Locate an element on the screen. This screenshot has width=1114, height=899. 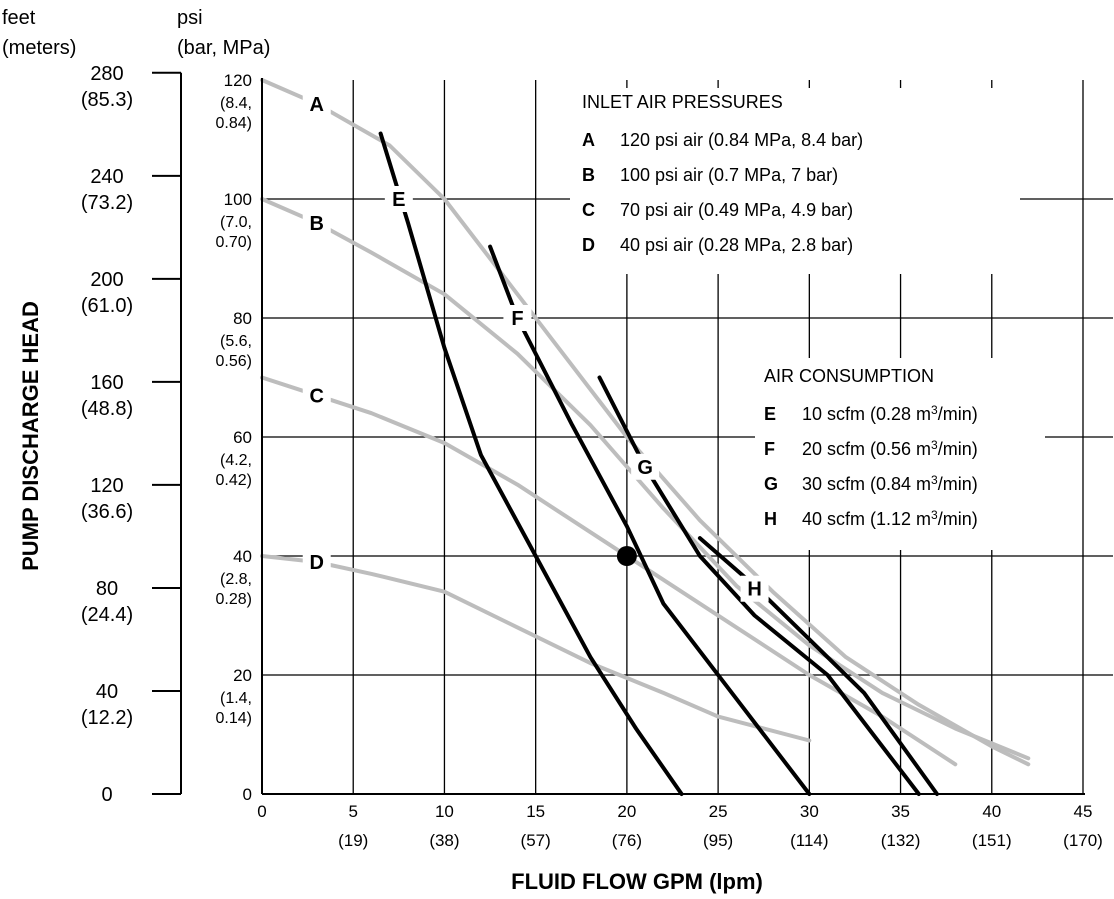
legend-pressure-title: INLET AIR PRESSURES is located at coordinates (682, 102).